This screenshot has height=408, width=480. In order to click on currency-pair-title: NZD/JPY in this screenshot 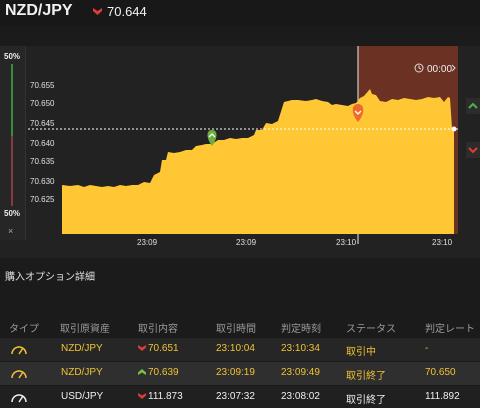, I will do `click(39, 10)`.